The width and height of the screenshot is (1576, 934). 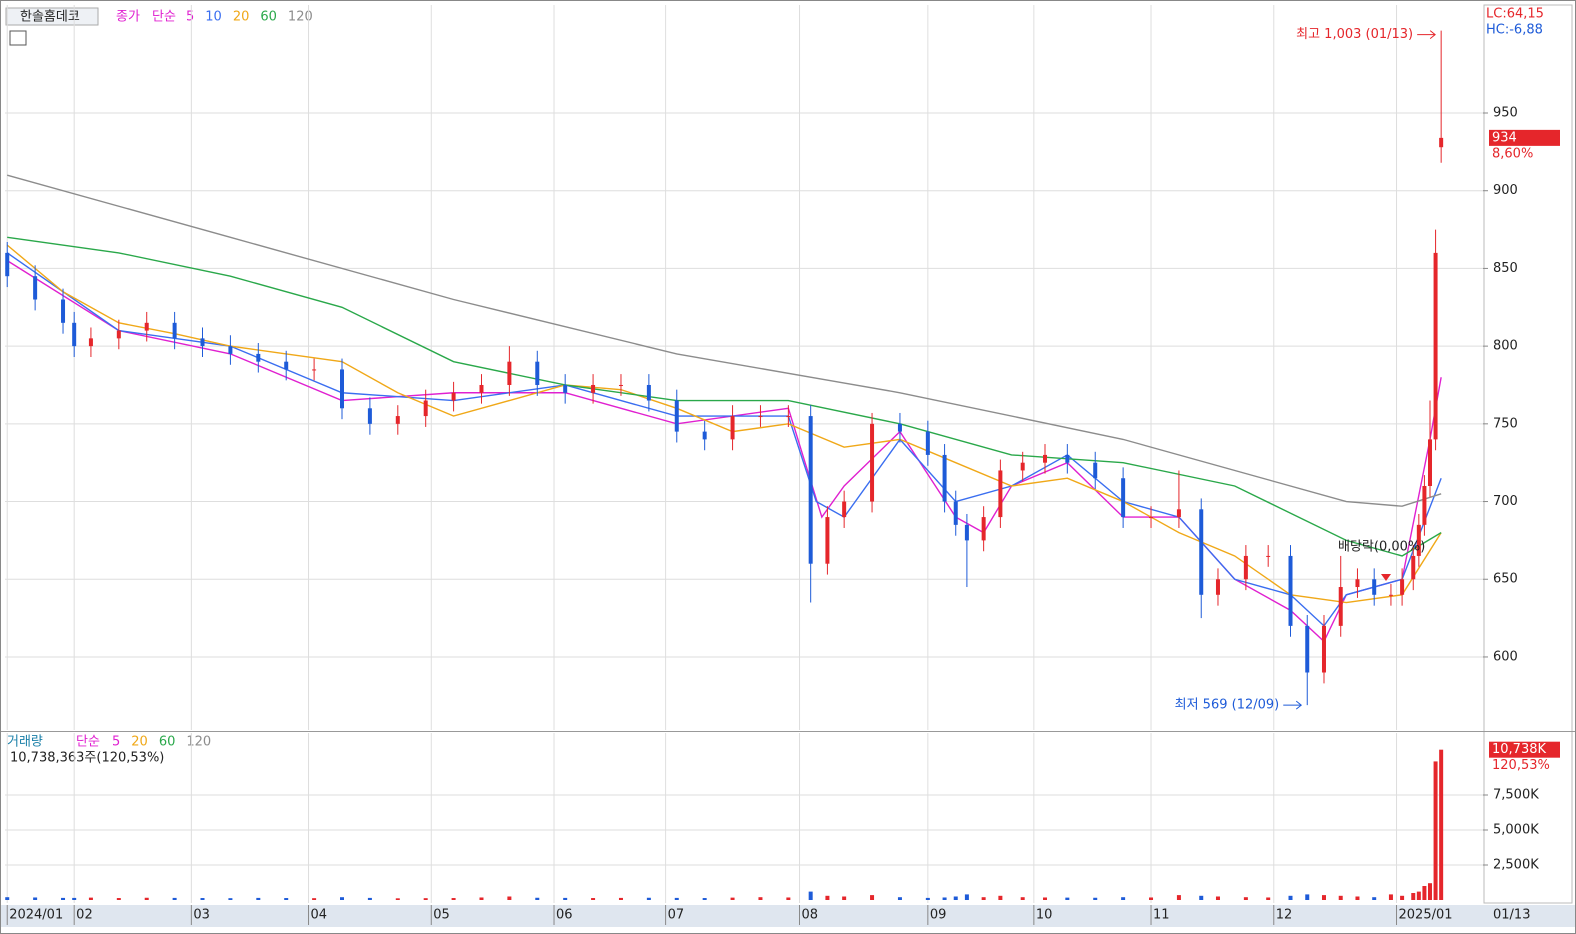 What do you see at coordinates (1044, 915) in the screenshot?
I see `x-tick-label: 10` at bounding box center [1044, 915].